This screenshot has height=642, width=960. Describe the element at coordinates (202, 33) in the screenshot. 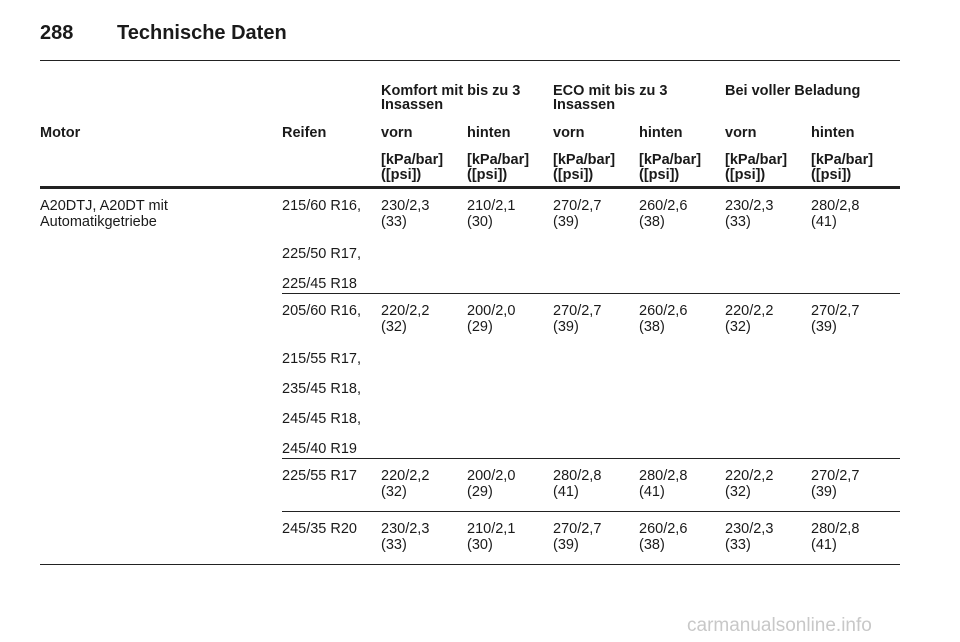

I see `page-title: Technische Daten` at that location.